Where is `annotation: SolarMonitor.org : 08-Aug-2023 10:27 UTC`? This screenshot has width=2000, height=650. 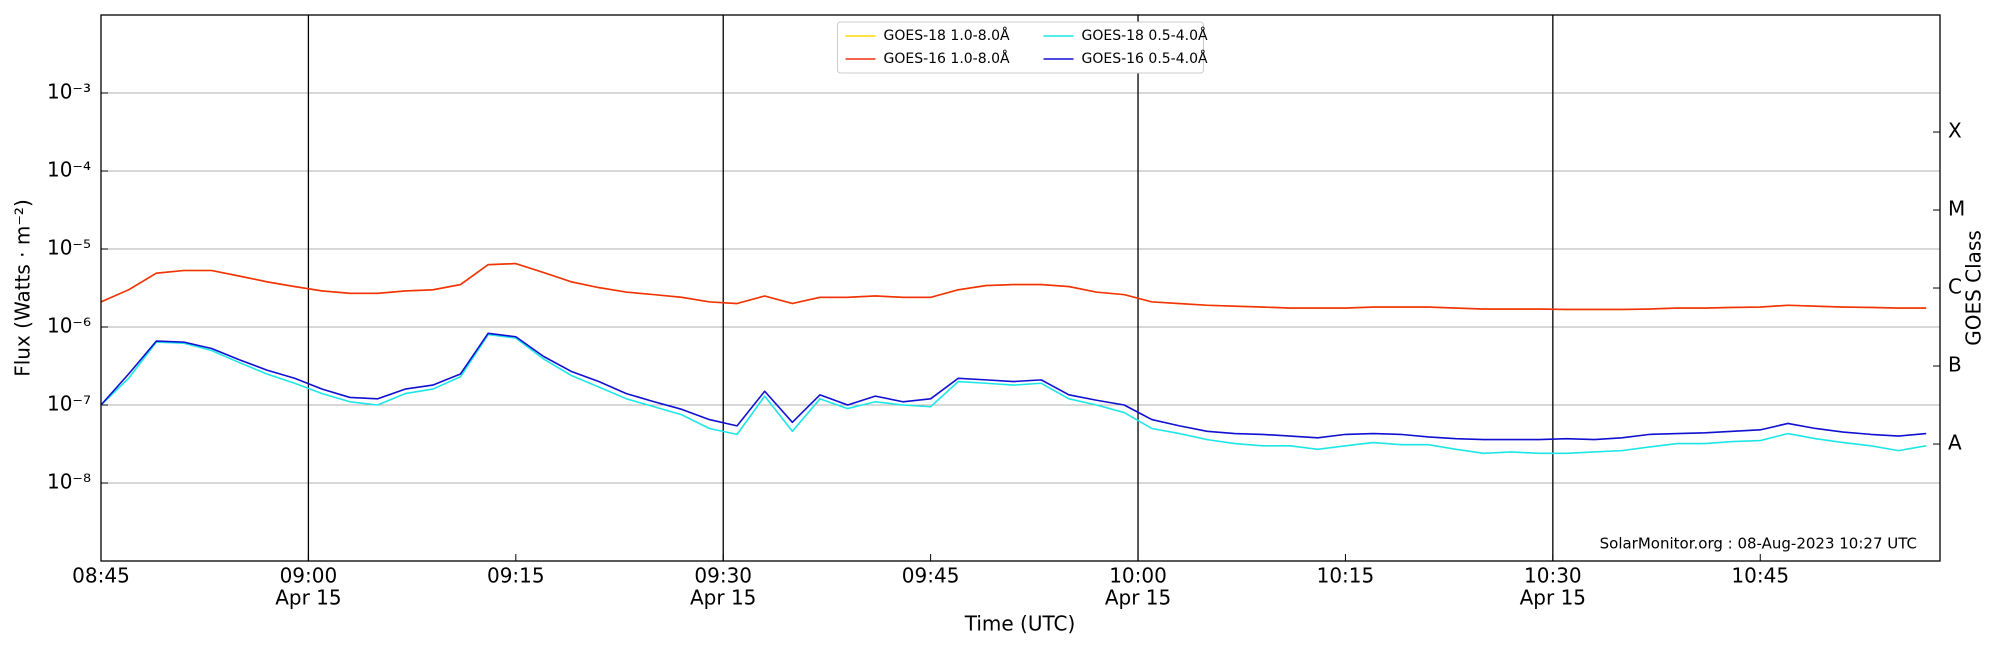 annotation: SolarMonitor.org : 08-Aug-2023 10:27 UTC is located at coordinates (1758, 544).